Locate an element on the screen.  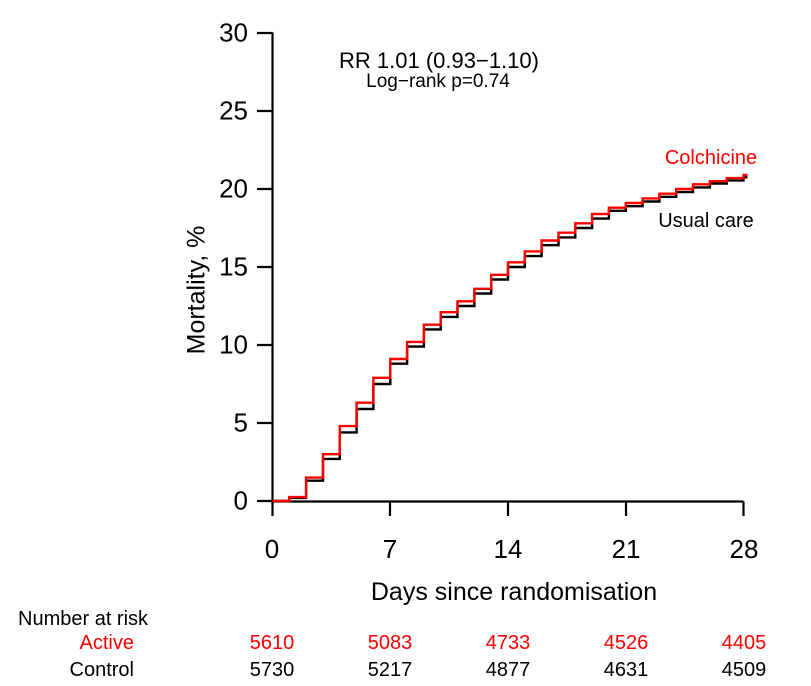
risk-control-day14: 4877 is located at coordinates (508, 670).